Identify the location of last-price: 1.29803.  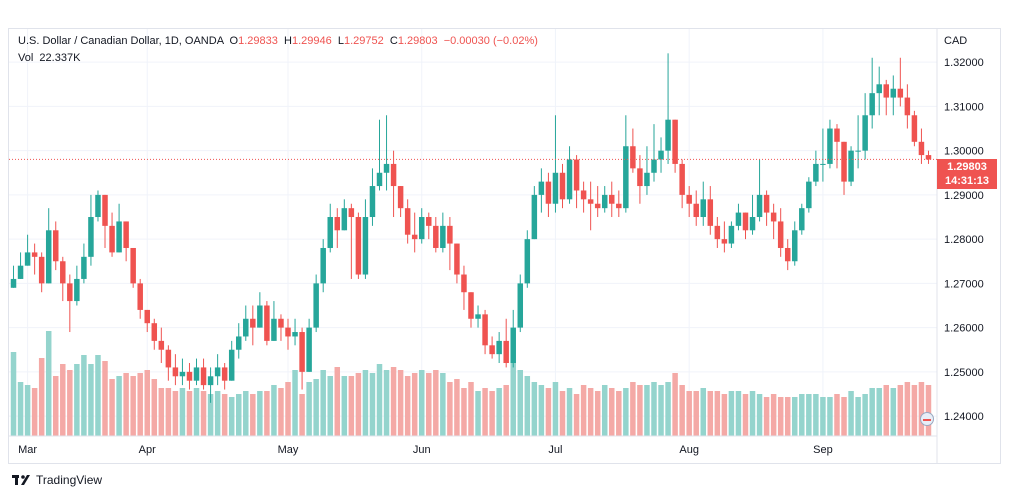
(967, 167).